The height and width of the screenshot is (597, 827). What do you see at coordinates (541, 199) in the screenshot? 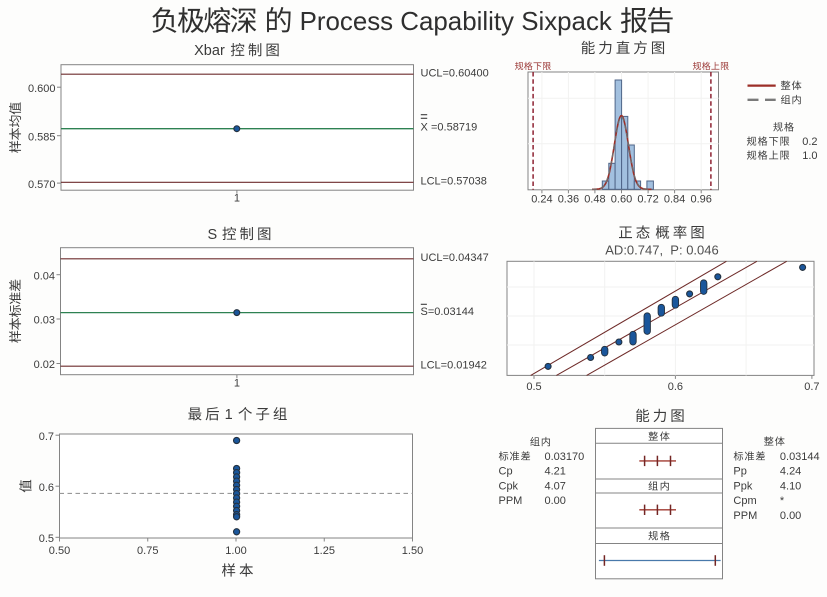
I see `svg-text: 0.24` at bounding box center [541, 199].